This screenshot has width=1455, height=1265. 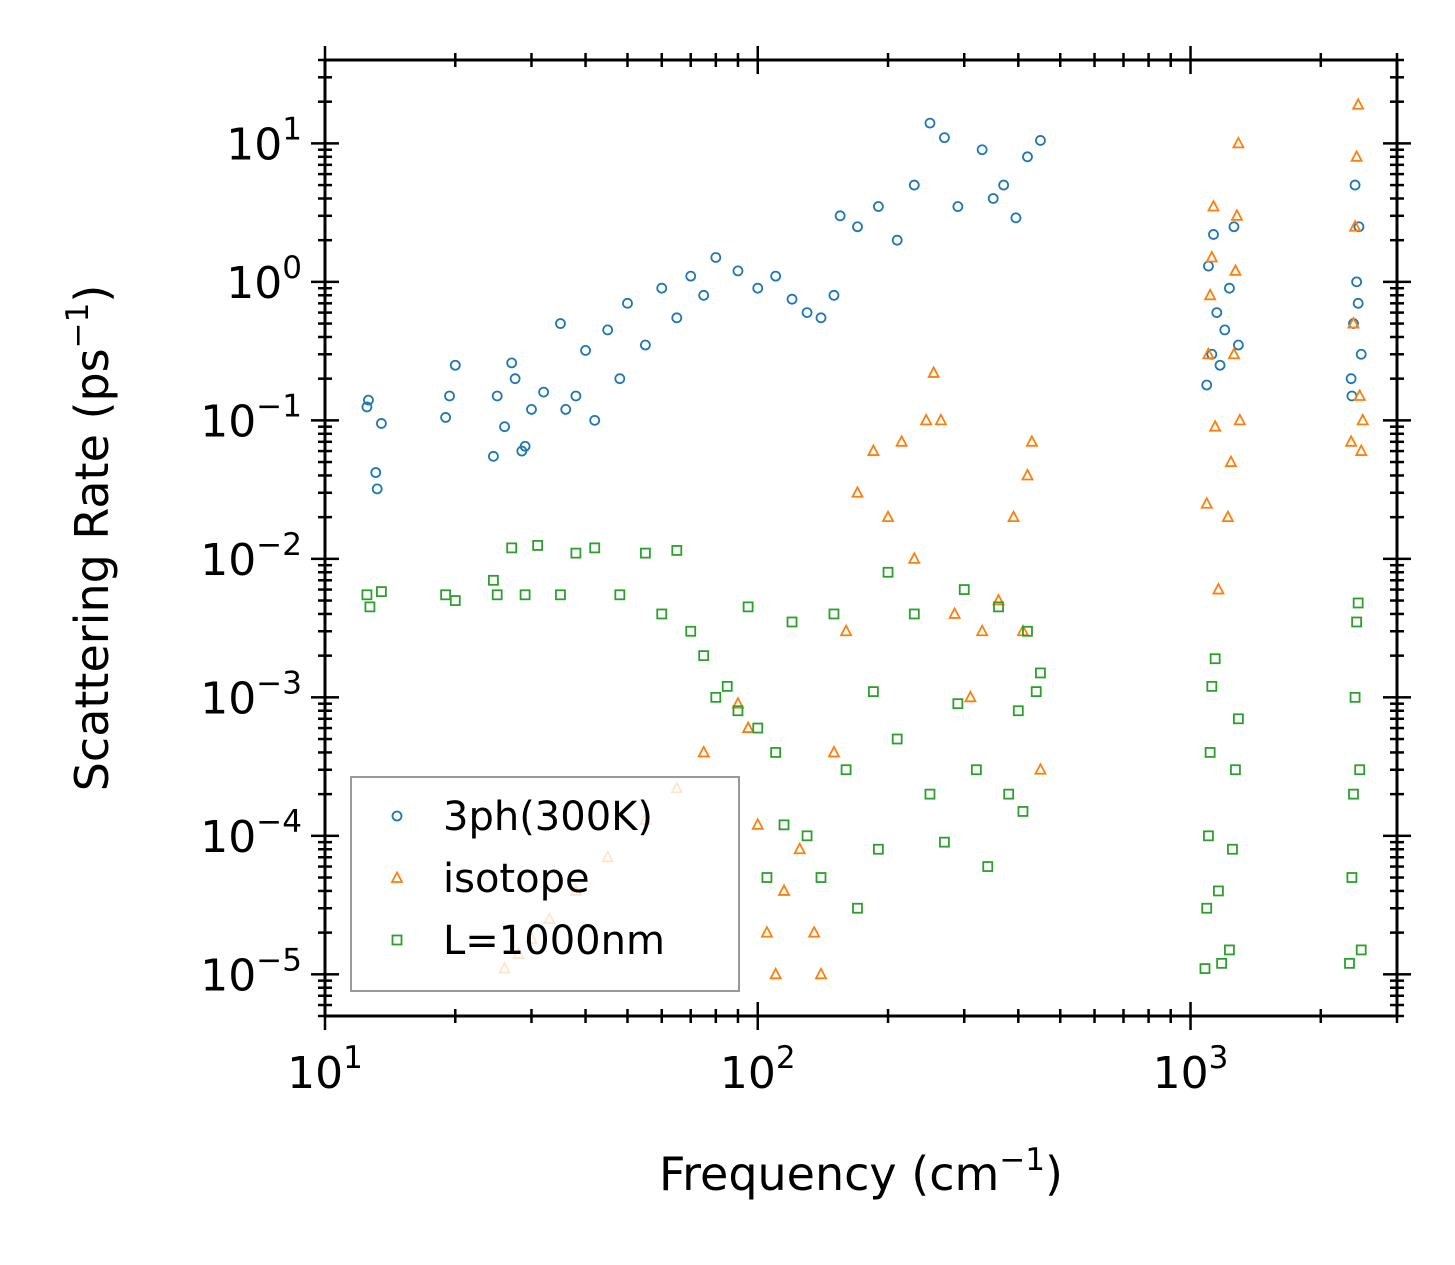 I want to click on y-tick-label: 10⁻⁵, so click(x=251, y=971).